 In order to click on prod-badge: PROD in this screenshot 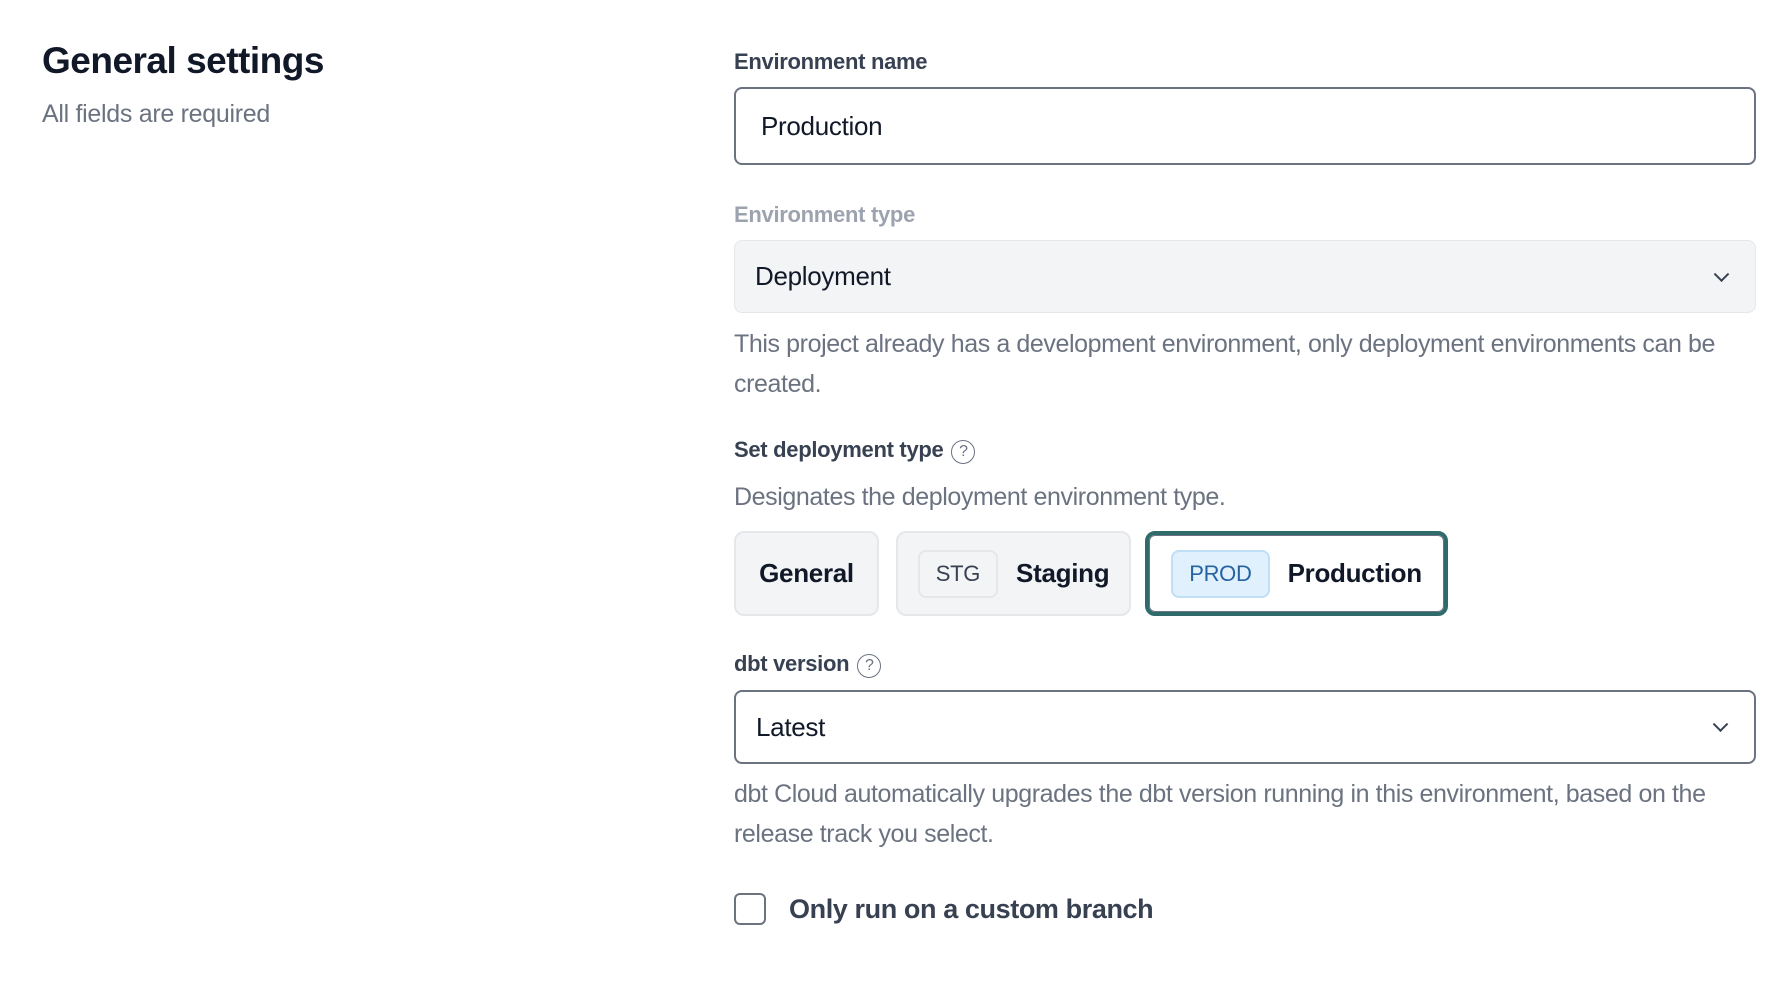, I will do `click(1220, 573)`.